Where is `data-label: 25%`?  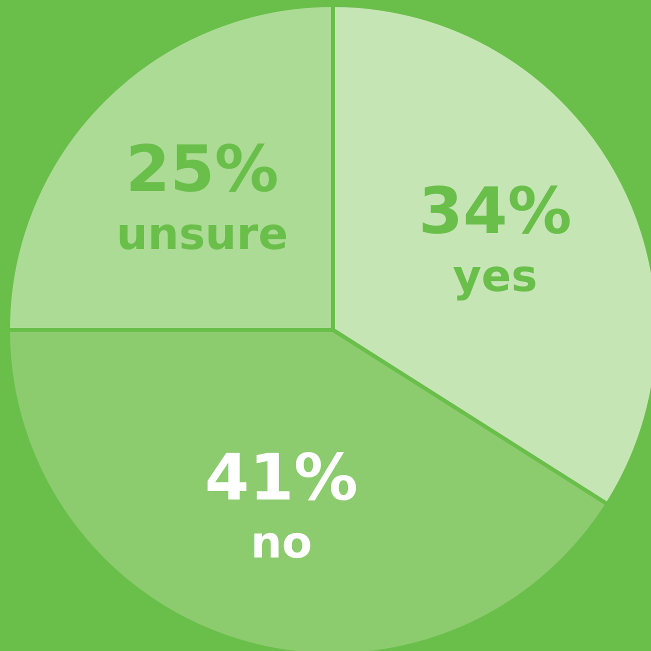 data-label: 25% is located at coordinates (202, 170).